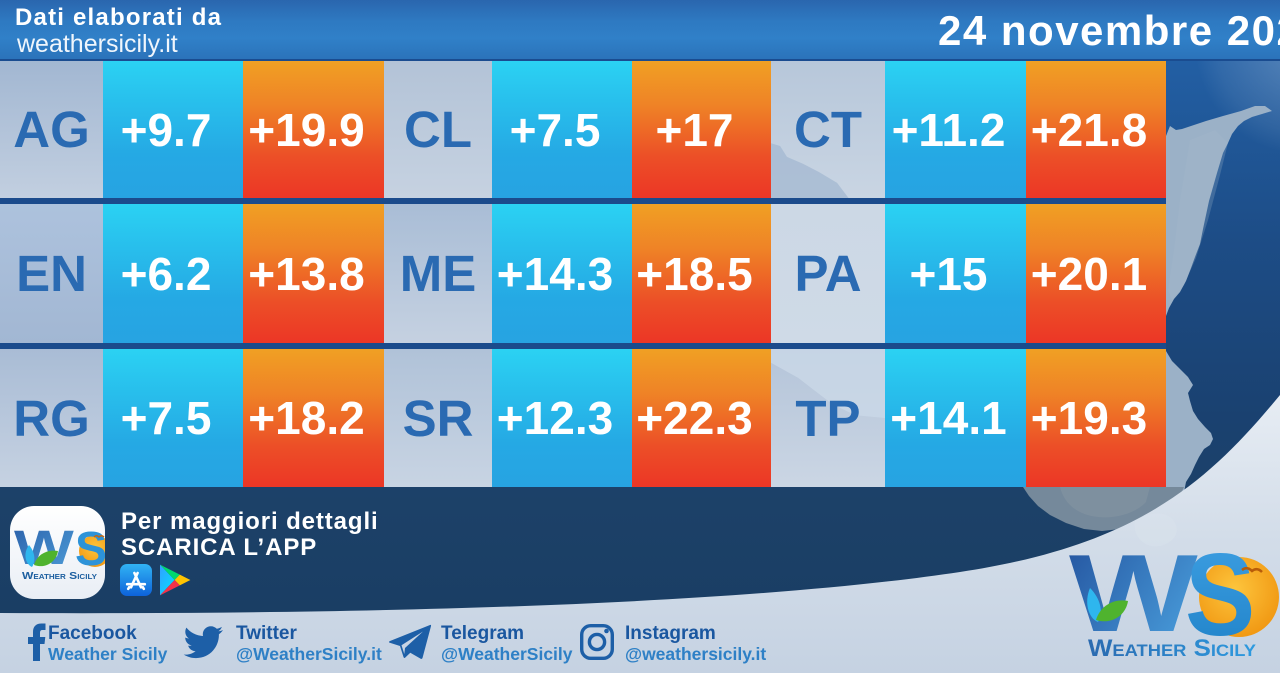  What do you see at coordinates (44, 547) in the screenshot?
I see `svg-text: W` at bounding box center [44, 547].